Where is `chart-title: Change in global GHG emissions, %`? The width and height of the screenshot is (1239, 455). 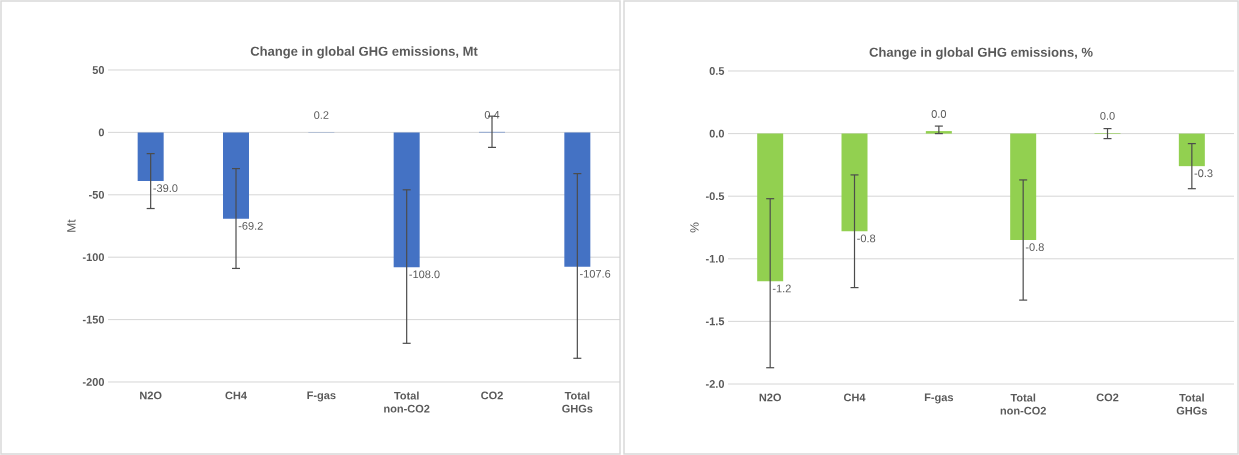 chart-title: Change in global GHG emissions, % is located at coordinates (981, 53).